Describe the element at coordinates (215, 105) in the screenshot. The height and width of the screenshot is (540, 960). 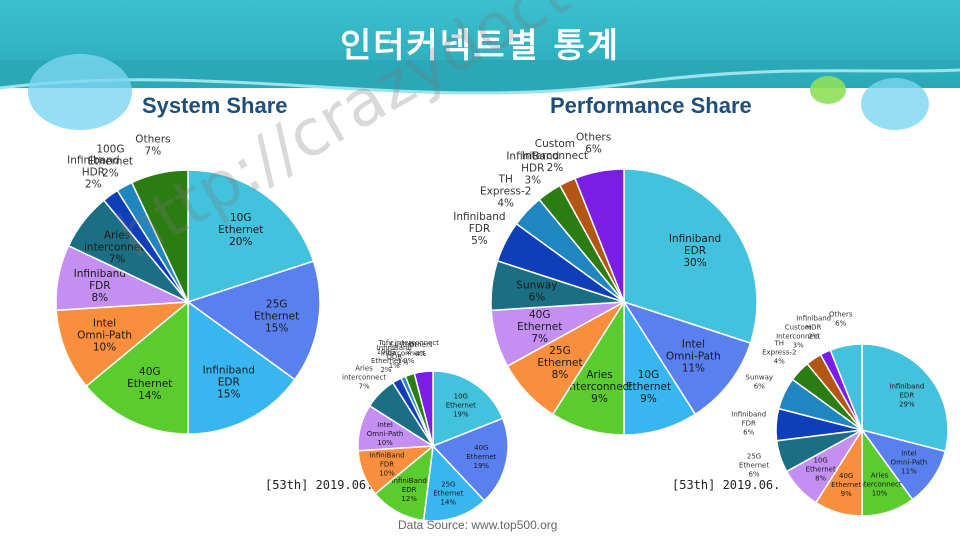
I see `system-share-heading: System Share` at that location.